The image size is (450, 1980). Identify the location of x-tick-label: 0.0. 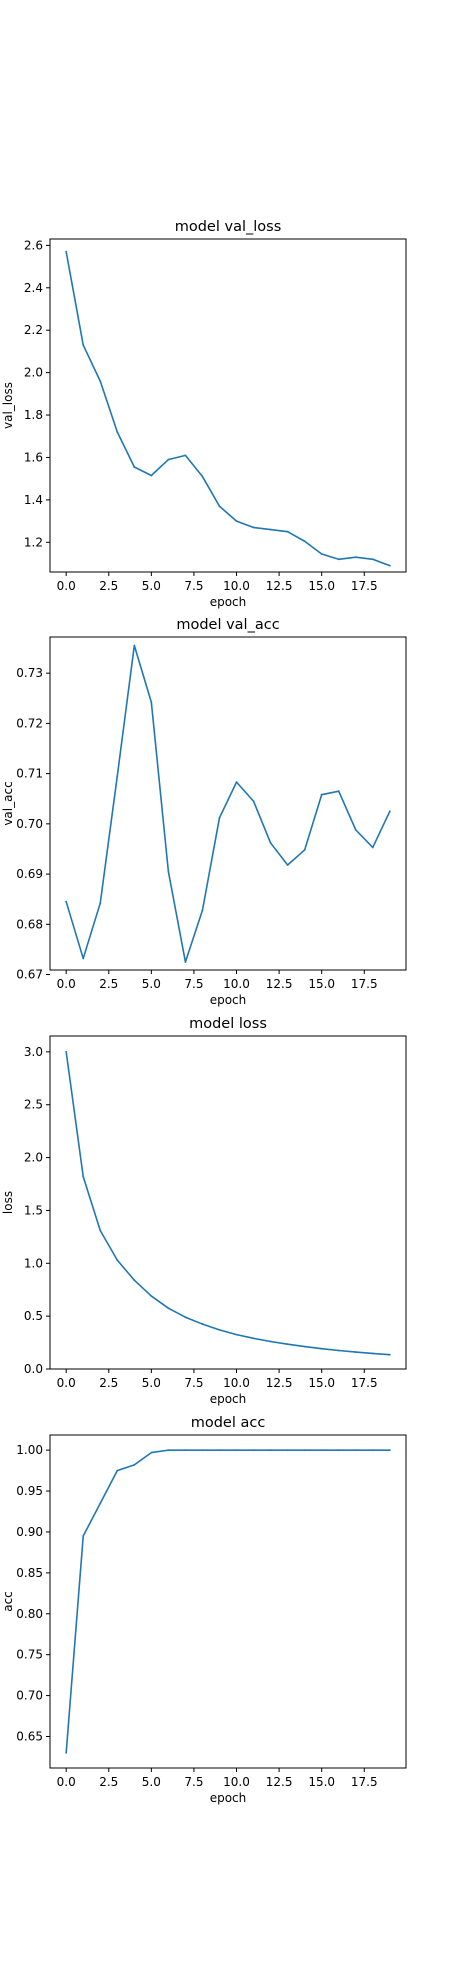
(66, 1782).